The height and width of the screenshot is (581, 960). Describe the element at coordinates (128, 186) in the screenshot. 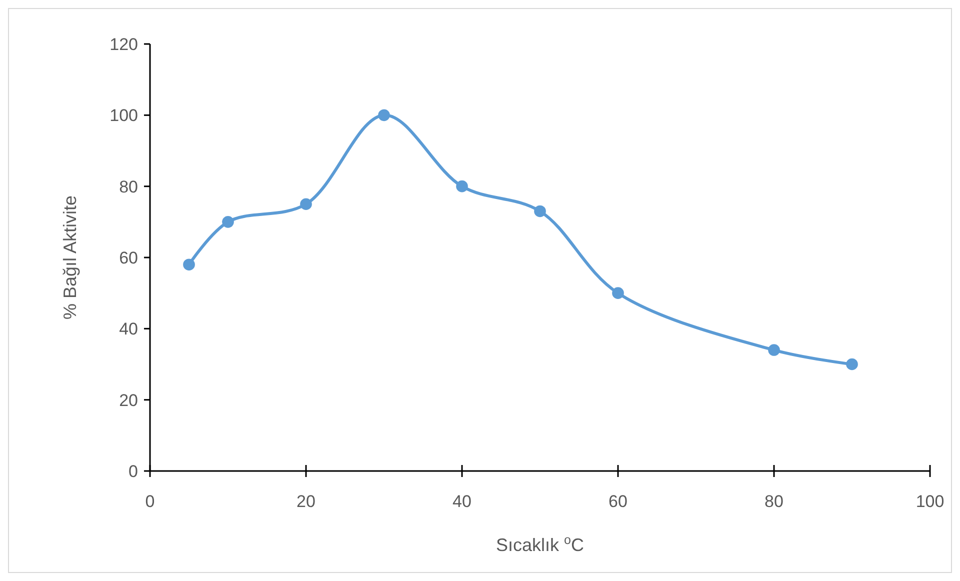

I see `y-tick-label: 80` at that location.